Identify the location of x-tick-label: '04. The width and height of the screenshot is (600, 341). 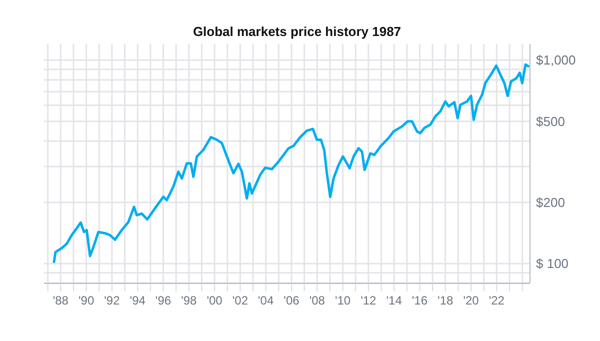
(266, 300).